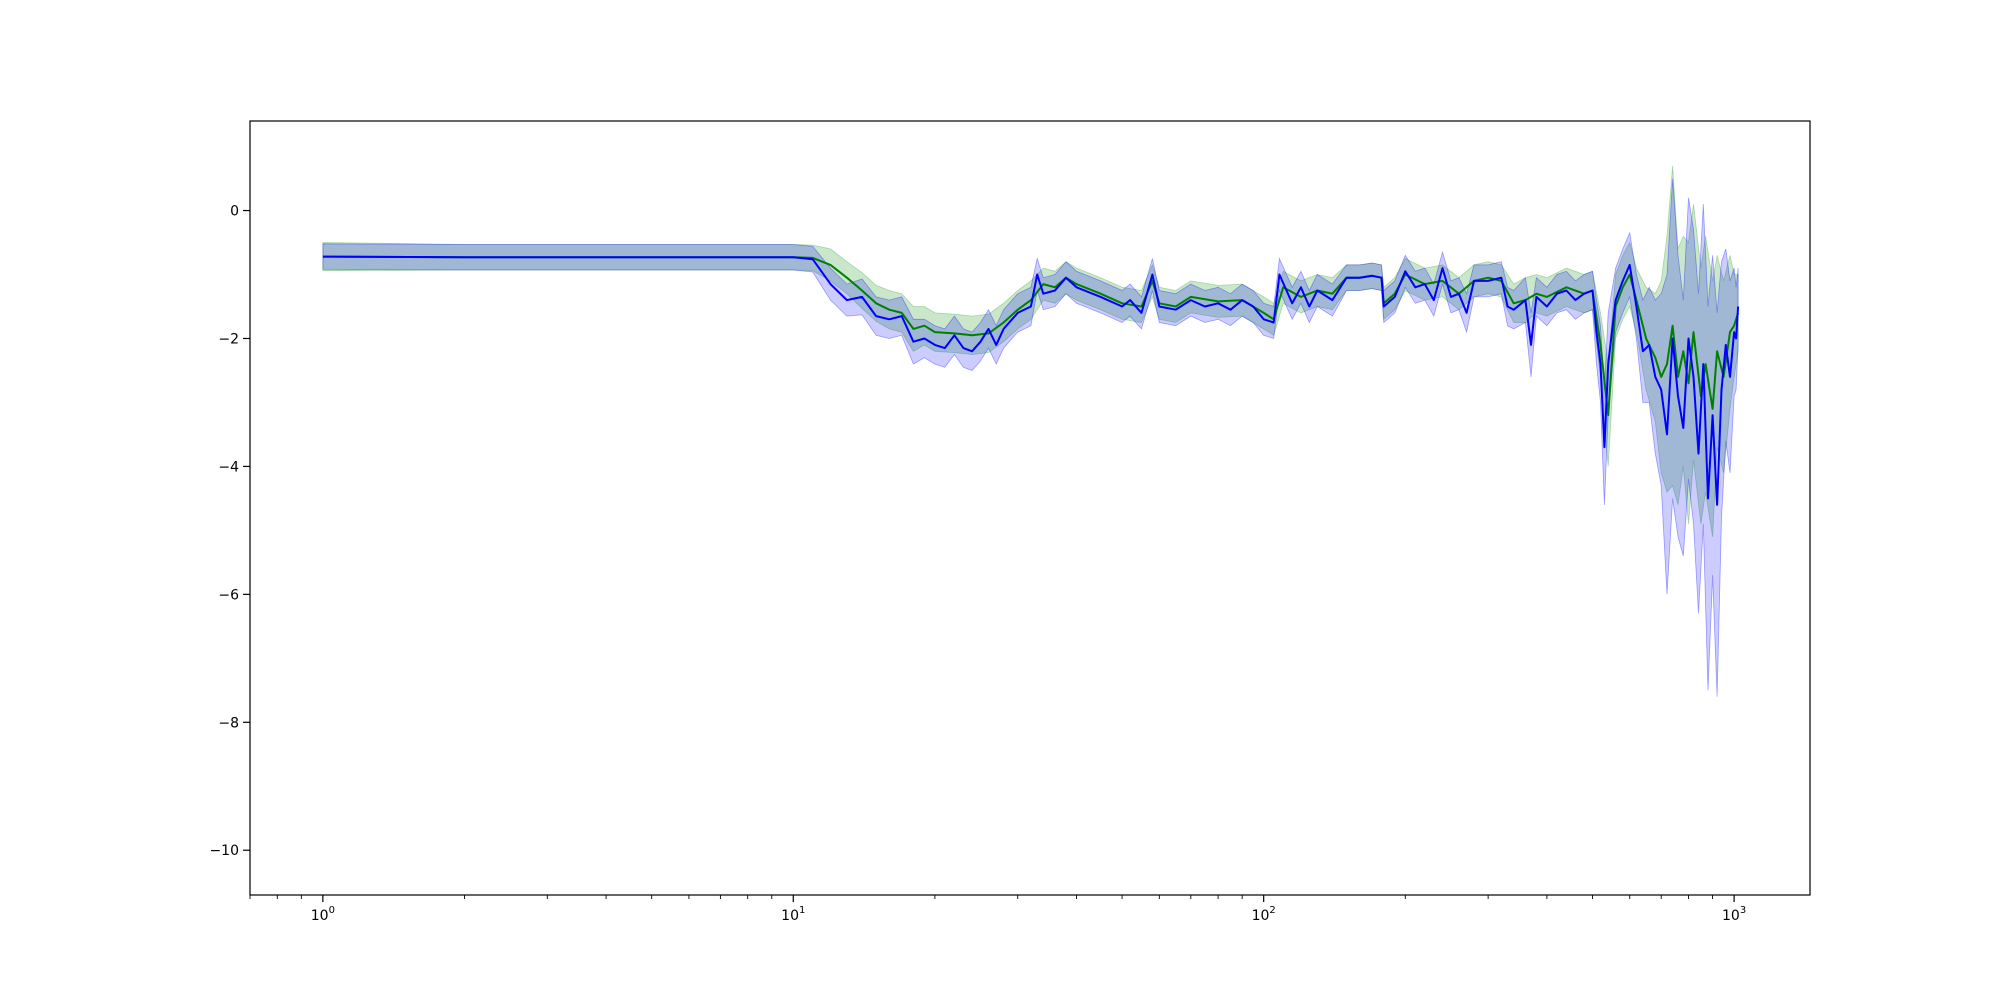  I want to click on y-tick-label: −8, so click(228, 723).